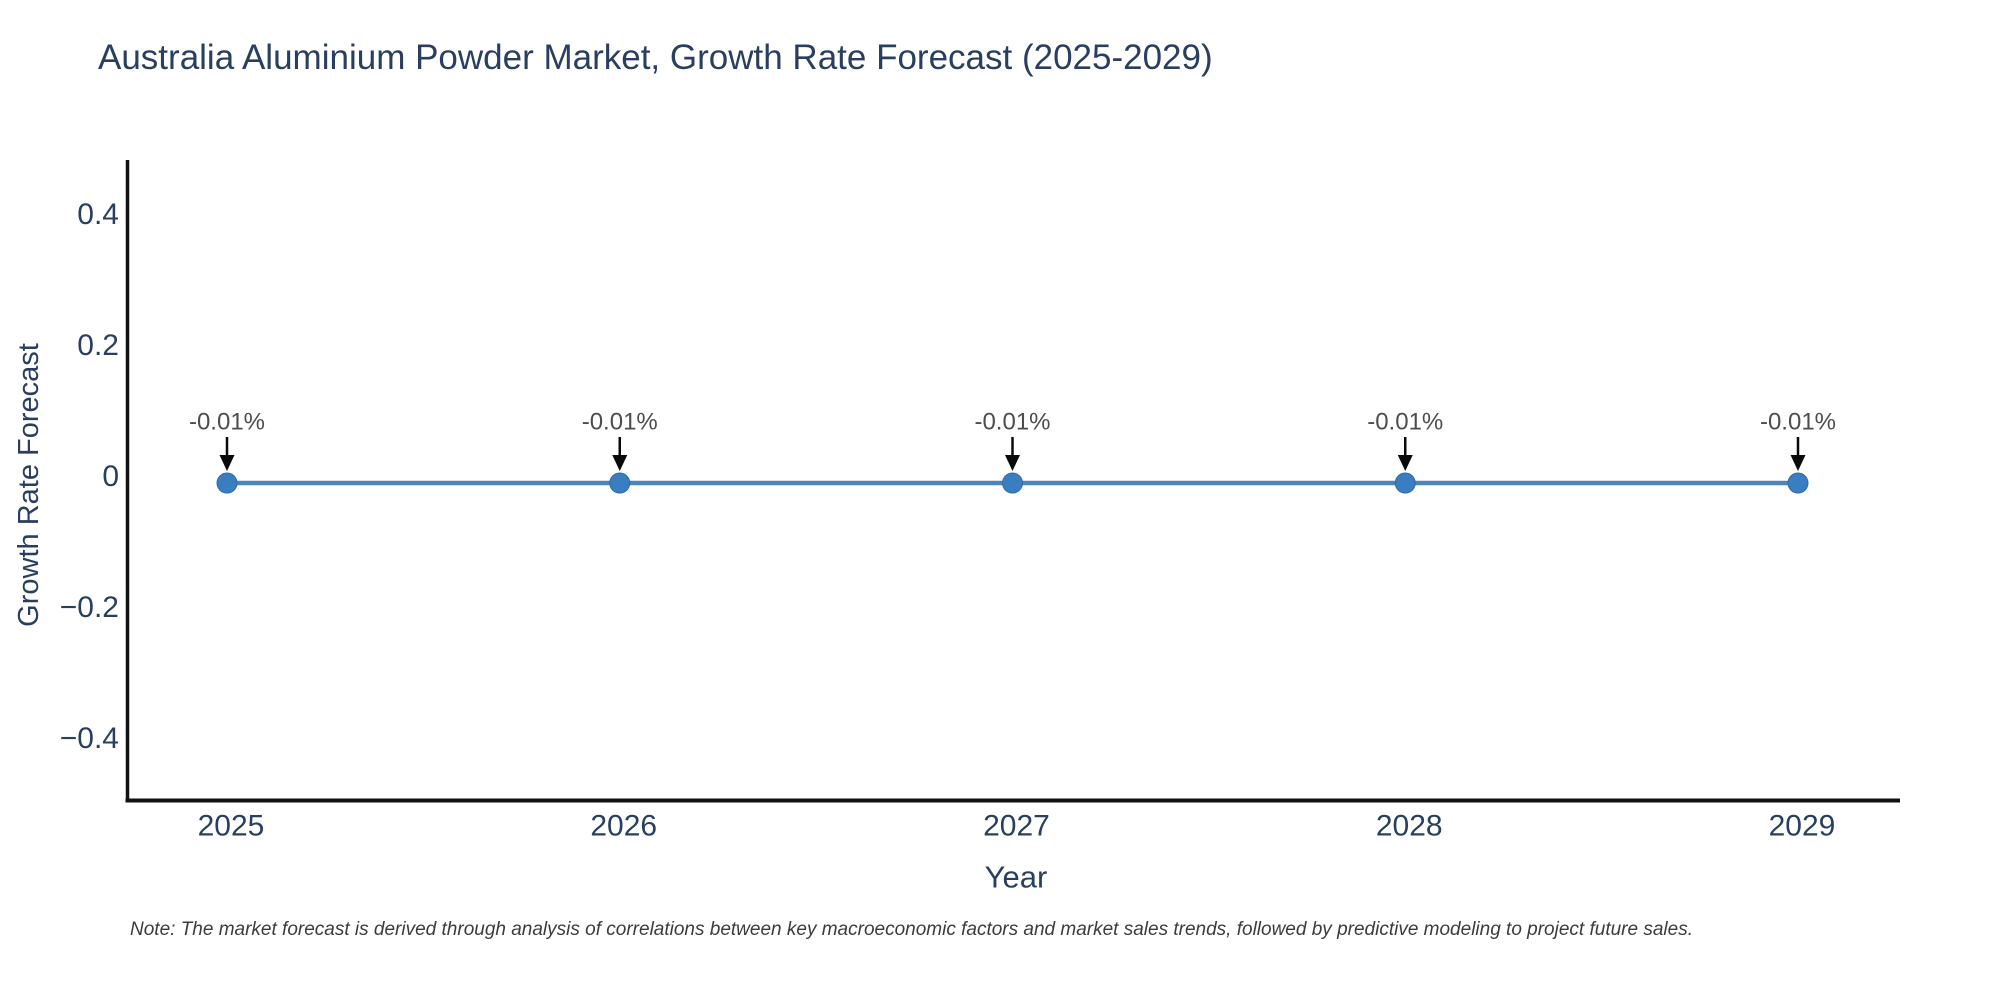 This screenshot has height=1000, width=2000. What do you see at coordinates (1016, 826) in the screenshot?
I see `x-tick-label: 2027` at bounding box center [1016, 826].